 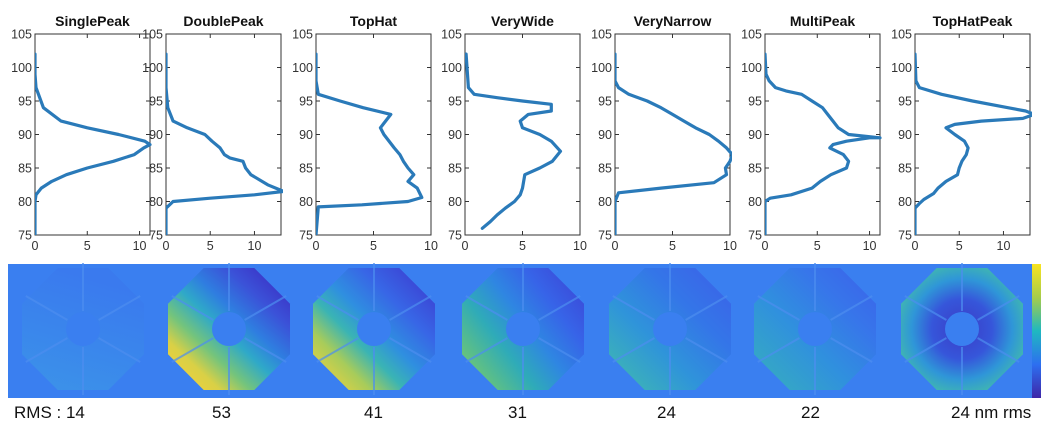 I want to click on rms-label: 41, so click(x=373, y=412).